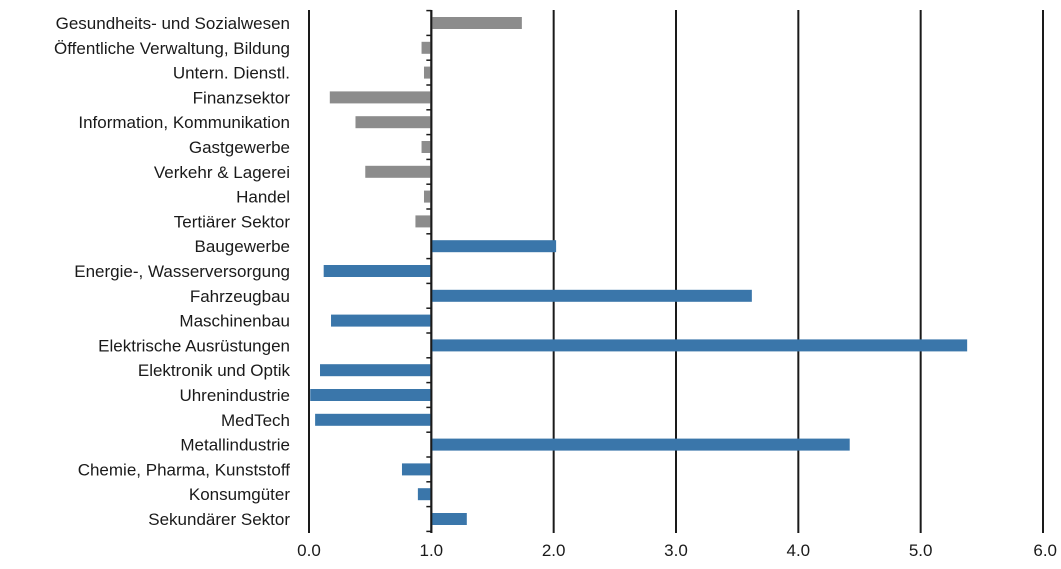 The image size is (1061, 569). What do you see at coordinates (240, 296) in the screenshot?
I see `category-label: Fahrzeugbau` at bounding box center [240, 296].